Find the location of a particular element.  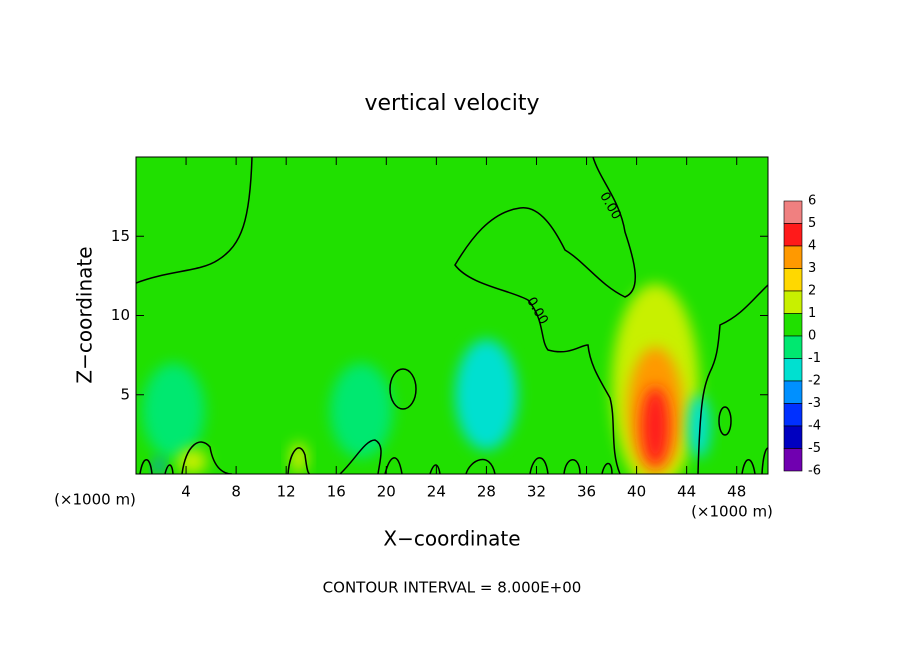

y-tick-label: 5 is located at coordinates (125, 394).